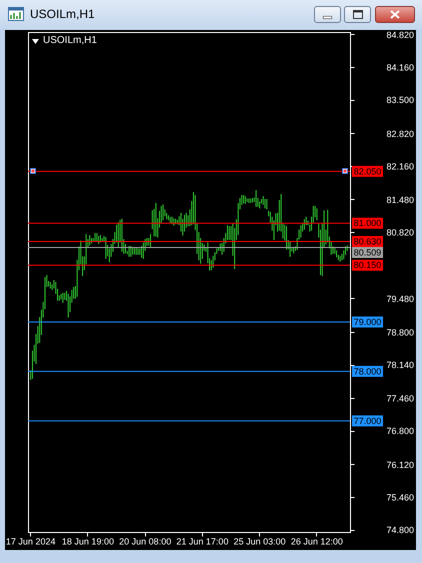 The image size is (422, 563). I want to click on ref-line-label: 81.000, so click(368, 223).